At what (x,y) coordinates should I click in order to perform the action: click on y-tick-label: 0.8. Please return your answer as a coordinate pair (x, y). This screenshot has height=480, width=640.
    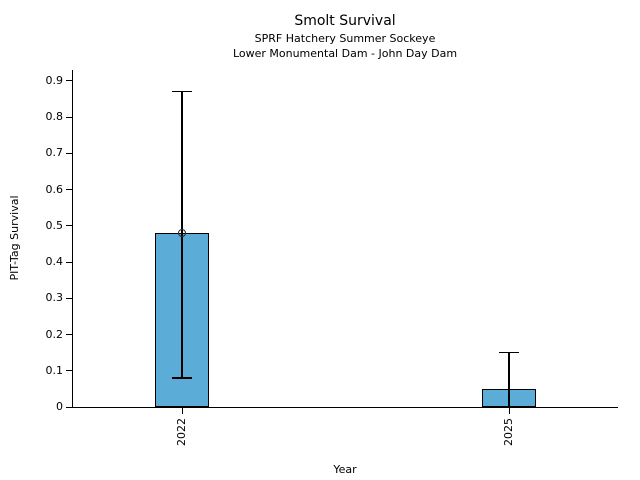
    Looking at the image, I should click on (54, 117).